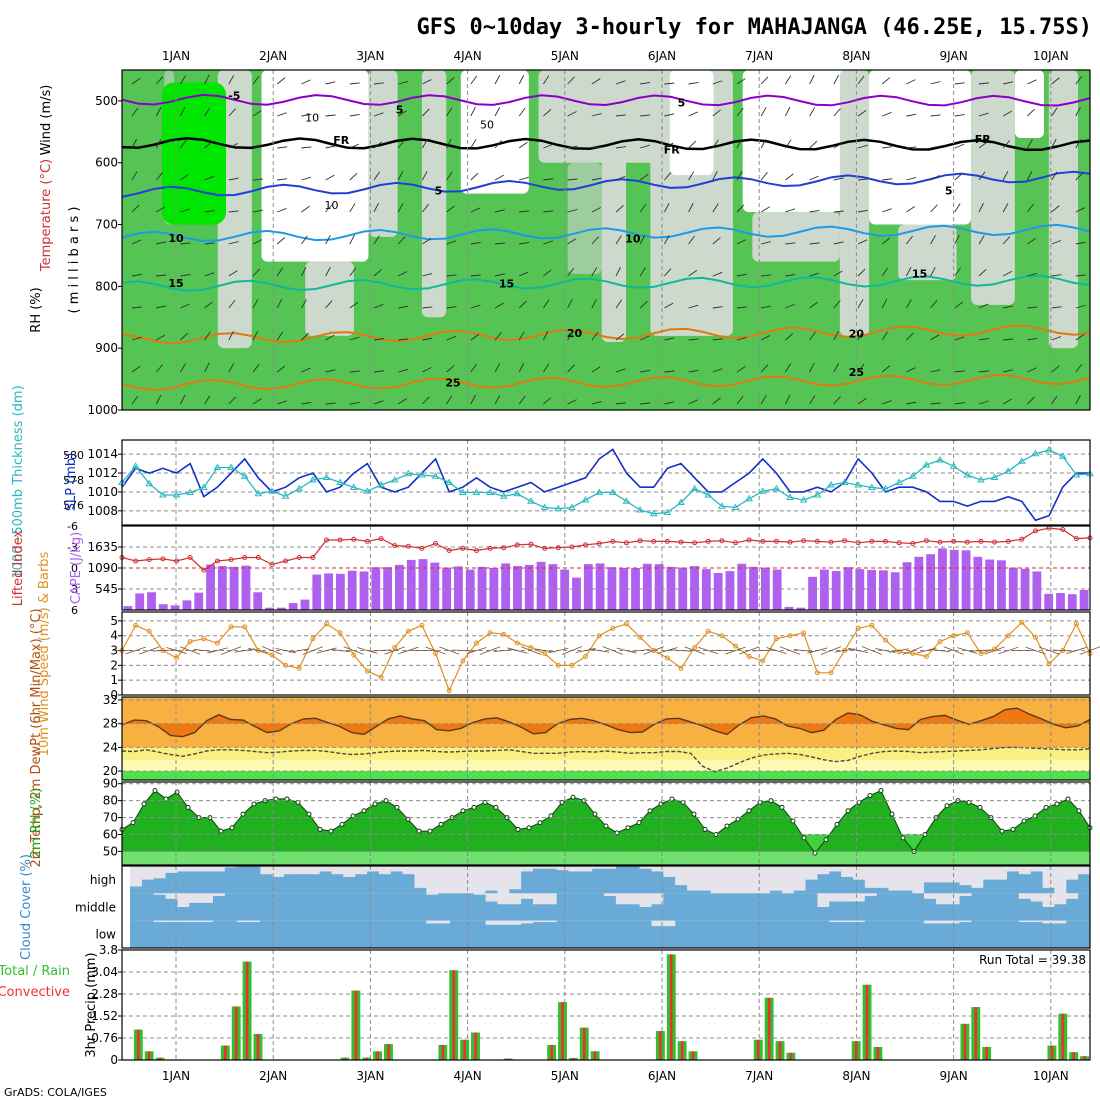 Image resolution: width=1100 pixels, height=1100 pixels. Describe the element at coordinates (74, 589) in the screenshot. I see `li-tick-label: 3` at that location.